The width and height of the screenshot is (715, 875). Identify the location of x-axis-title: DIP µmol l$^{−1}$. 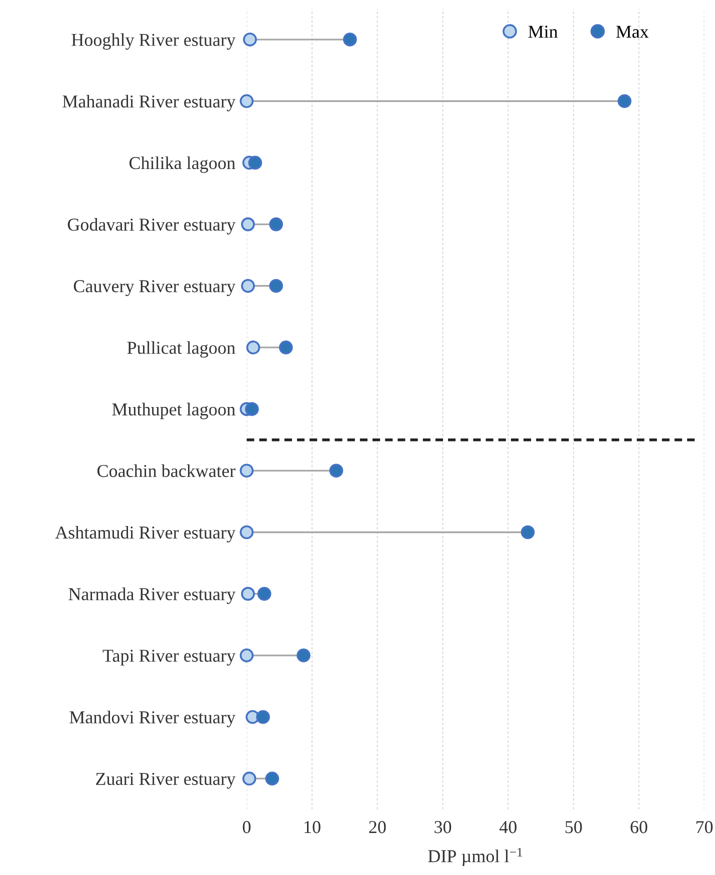
(475, 857).